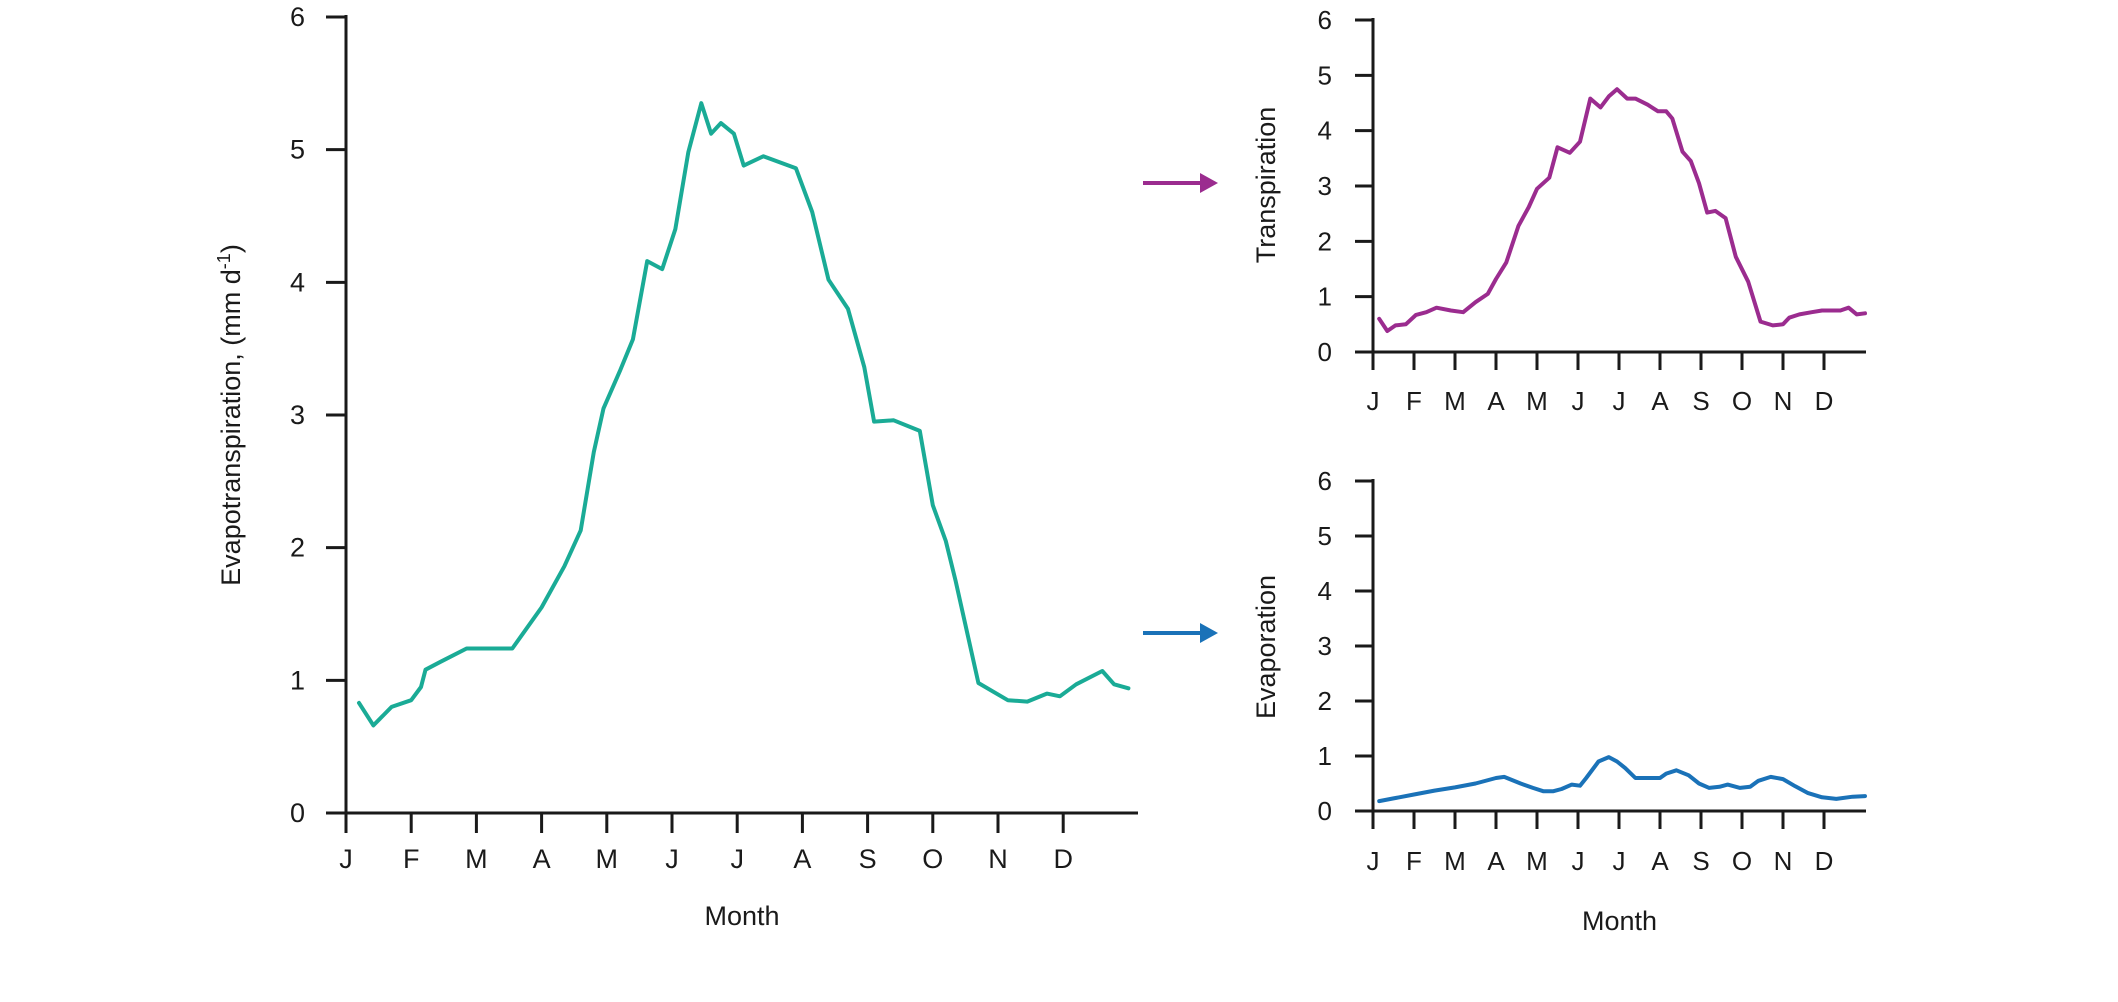 Image resolution: width=2118 pixels, height=1002 pixels. I want to click on x-tick-label: S, so click(1700, 861).